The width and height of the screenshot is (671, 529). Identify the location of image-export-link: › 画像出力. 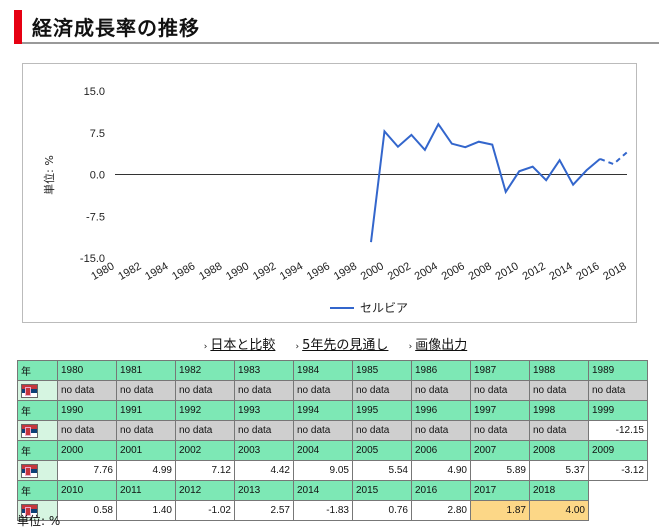
(438, 343).